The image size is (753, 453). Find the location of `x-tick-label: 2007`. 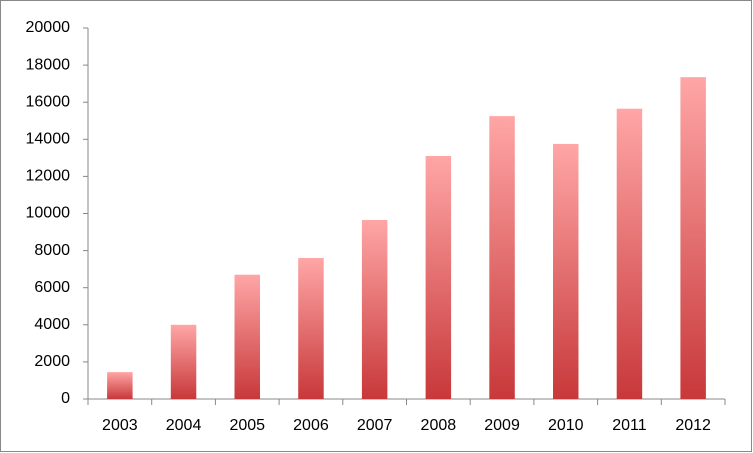

x-tick-label: 2007 is located at coordinates (375, 425).